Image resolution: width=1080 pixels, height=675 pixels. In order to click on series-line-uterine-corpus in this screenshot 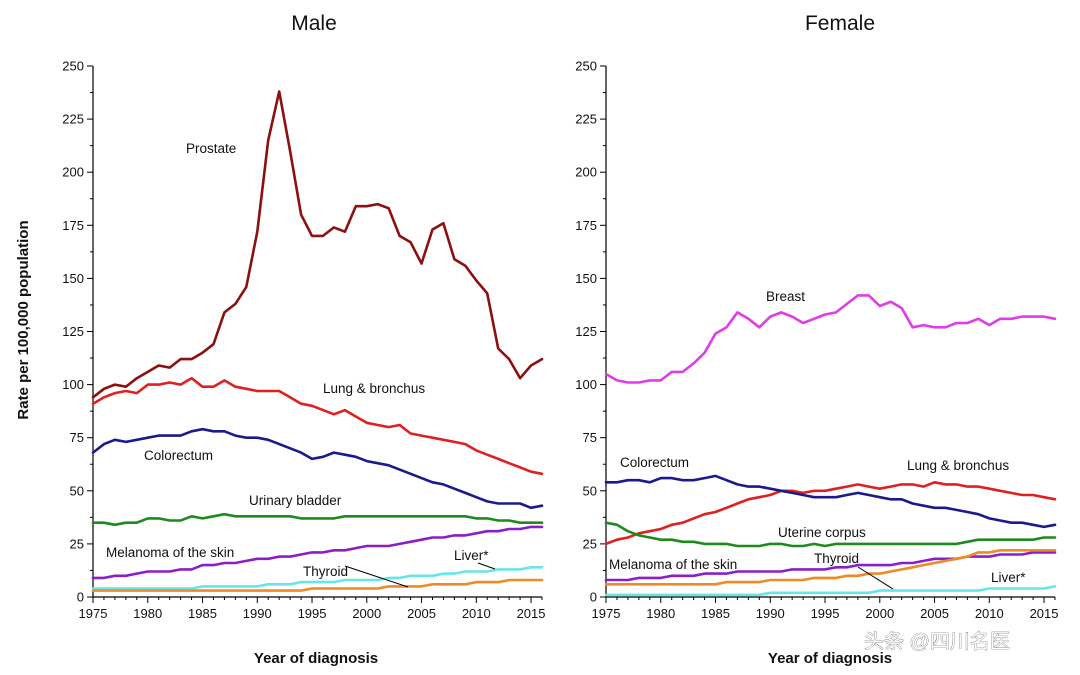, I will do `click(830, 534)`.